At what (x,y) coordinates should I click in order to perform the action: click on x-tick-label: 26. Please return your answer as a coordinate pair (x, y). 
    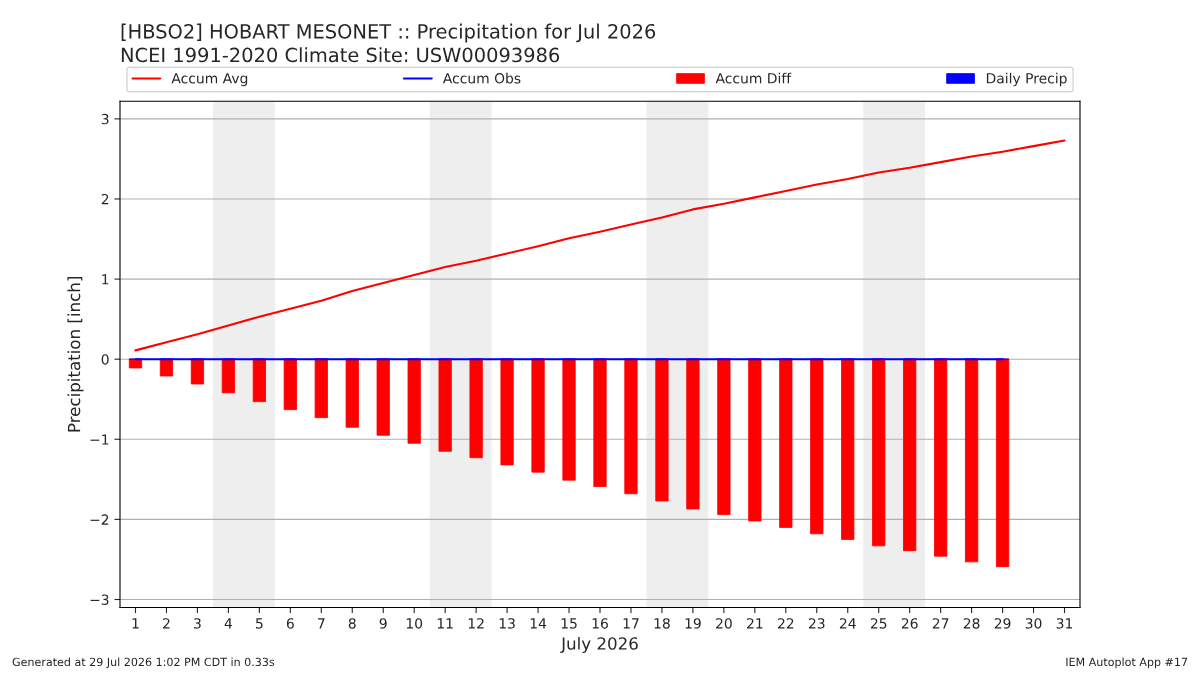
    Looking at the image, I should click on (909, 623).